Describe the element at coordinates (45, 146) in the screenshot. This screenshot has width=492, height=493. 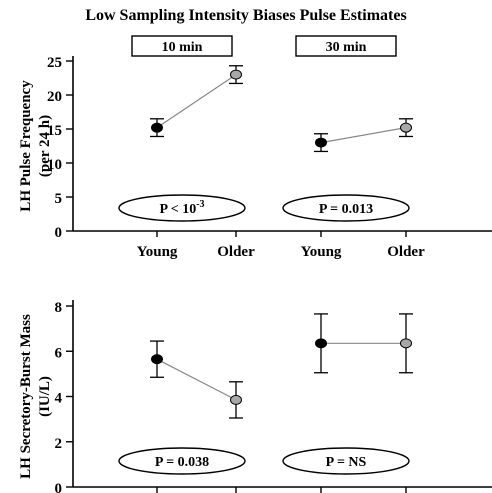
I see `y-axis-label: (per 24 h)` at that location.